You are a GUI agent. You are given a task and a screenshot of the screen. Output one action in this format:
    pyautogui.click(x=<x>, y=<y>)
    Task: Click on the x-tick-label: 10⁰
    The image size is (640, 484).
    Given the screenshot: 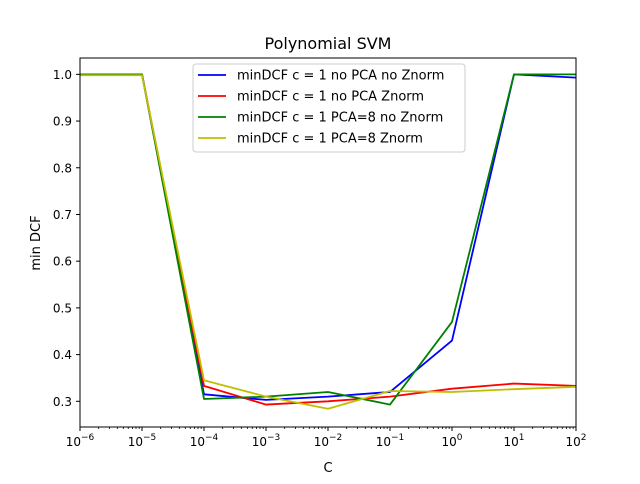 What is the action you would take?
    pyautogui.click(x=451, y=441)
    